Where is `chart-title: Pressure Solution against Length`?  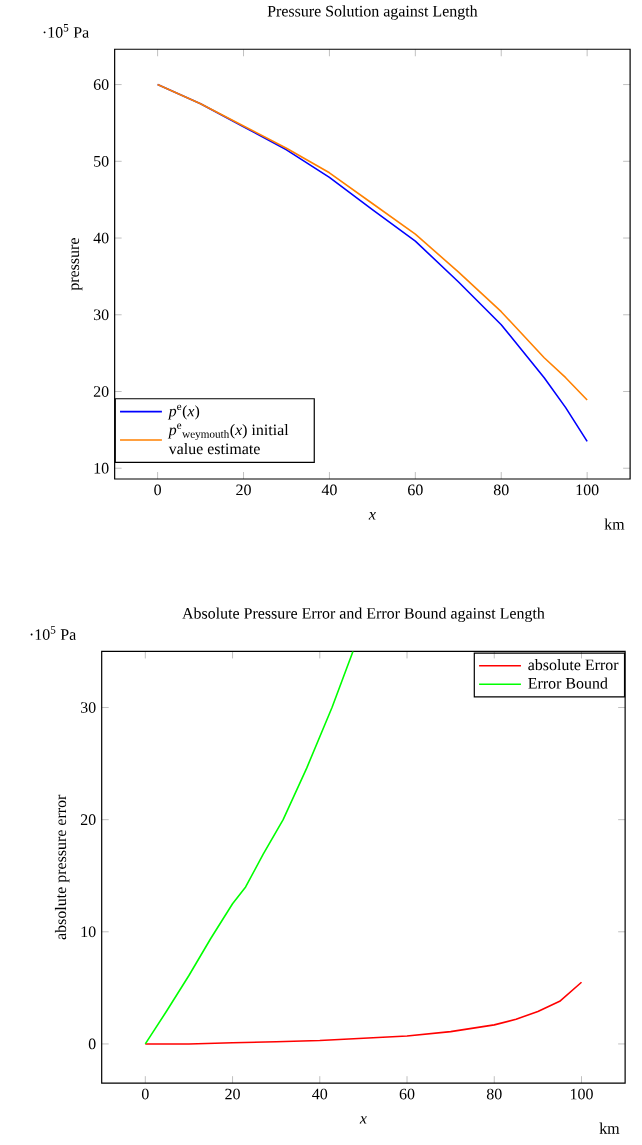 chart-title: Pressure Solution against Length is located at coordinates (372, 12).